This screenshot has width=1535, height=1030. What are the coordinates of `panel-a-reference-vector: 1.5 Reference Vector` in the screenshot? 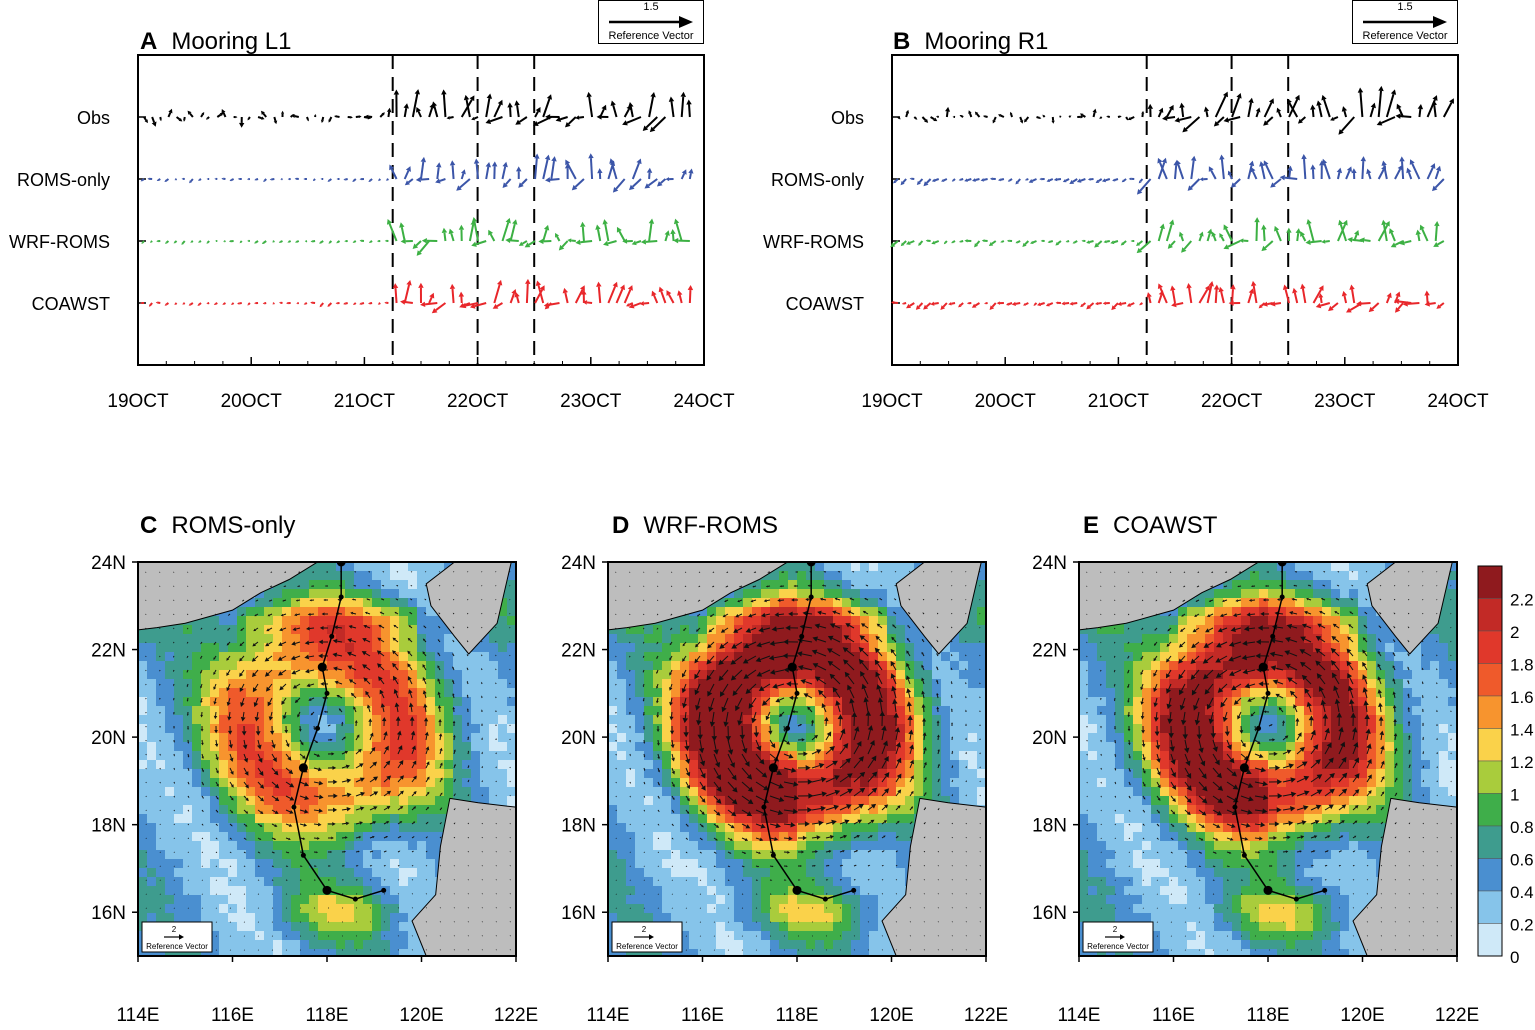 It's located at (651, 22).